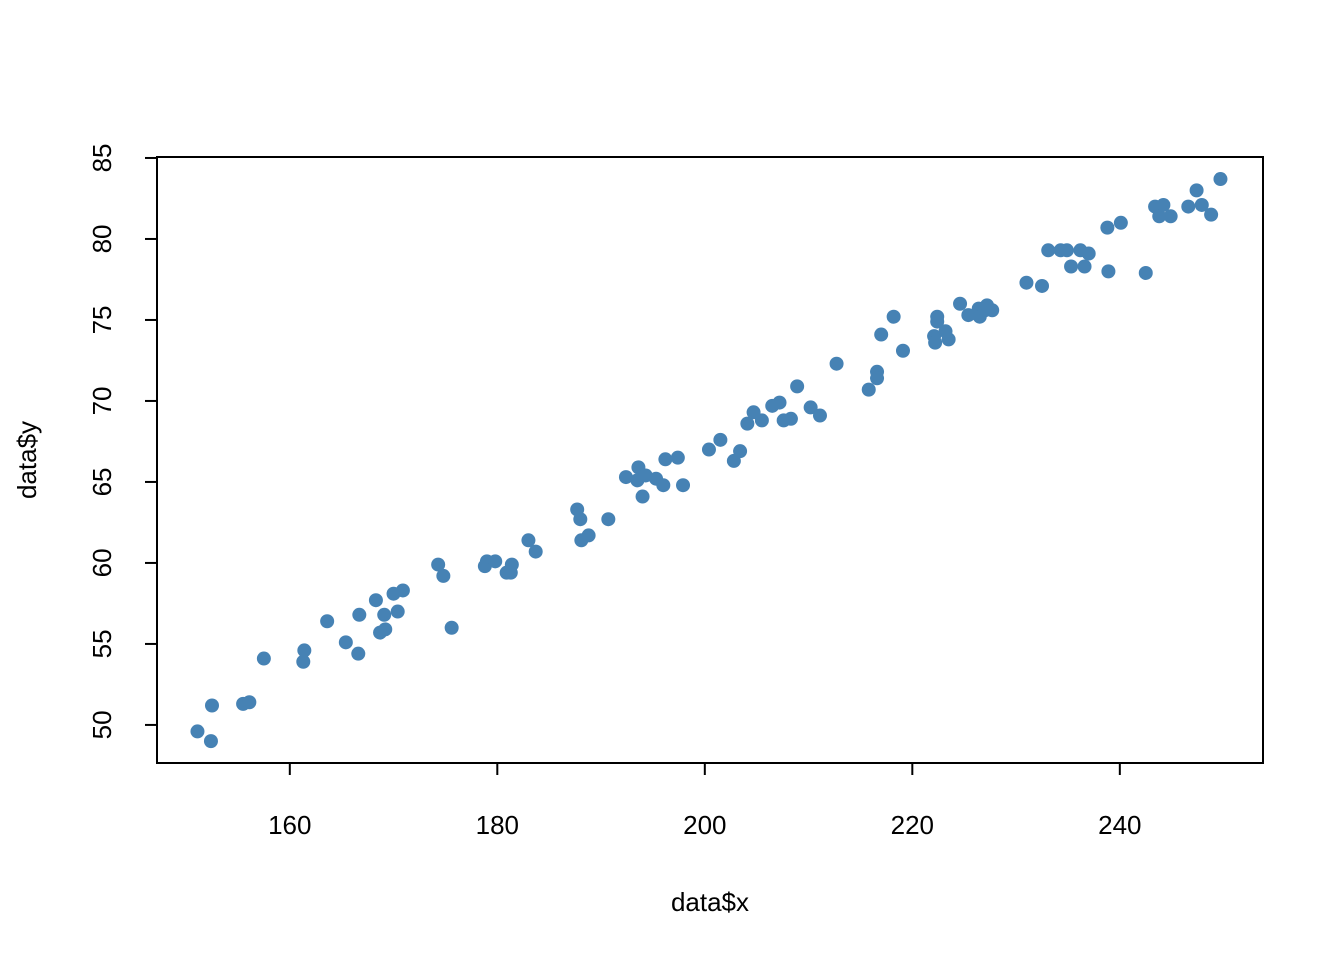 The width and height of the screenshot is (1344, 965). I want to click on x-tick-label: 160, so click(289, 825).